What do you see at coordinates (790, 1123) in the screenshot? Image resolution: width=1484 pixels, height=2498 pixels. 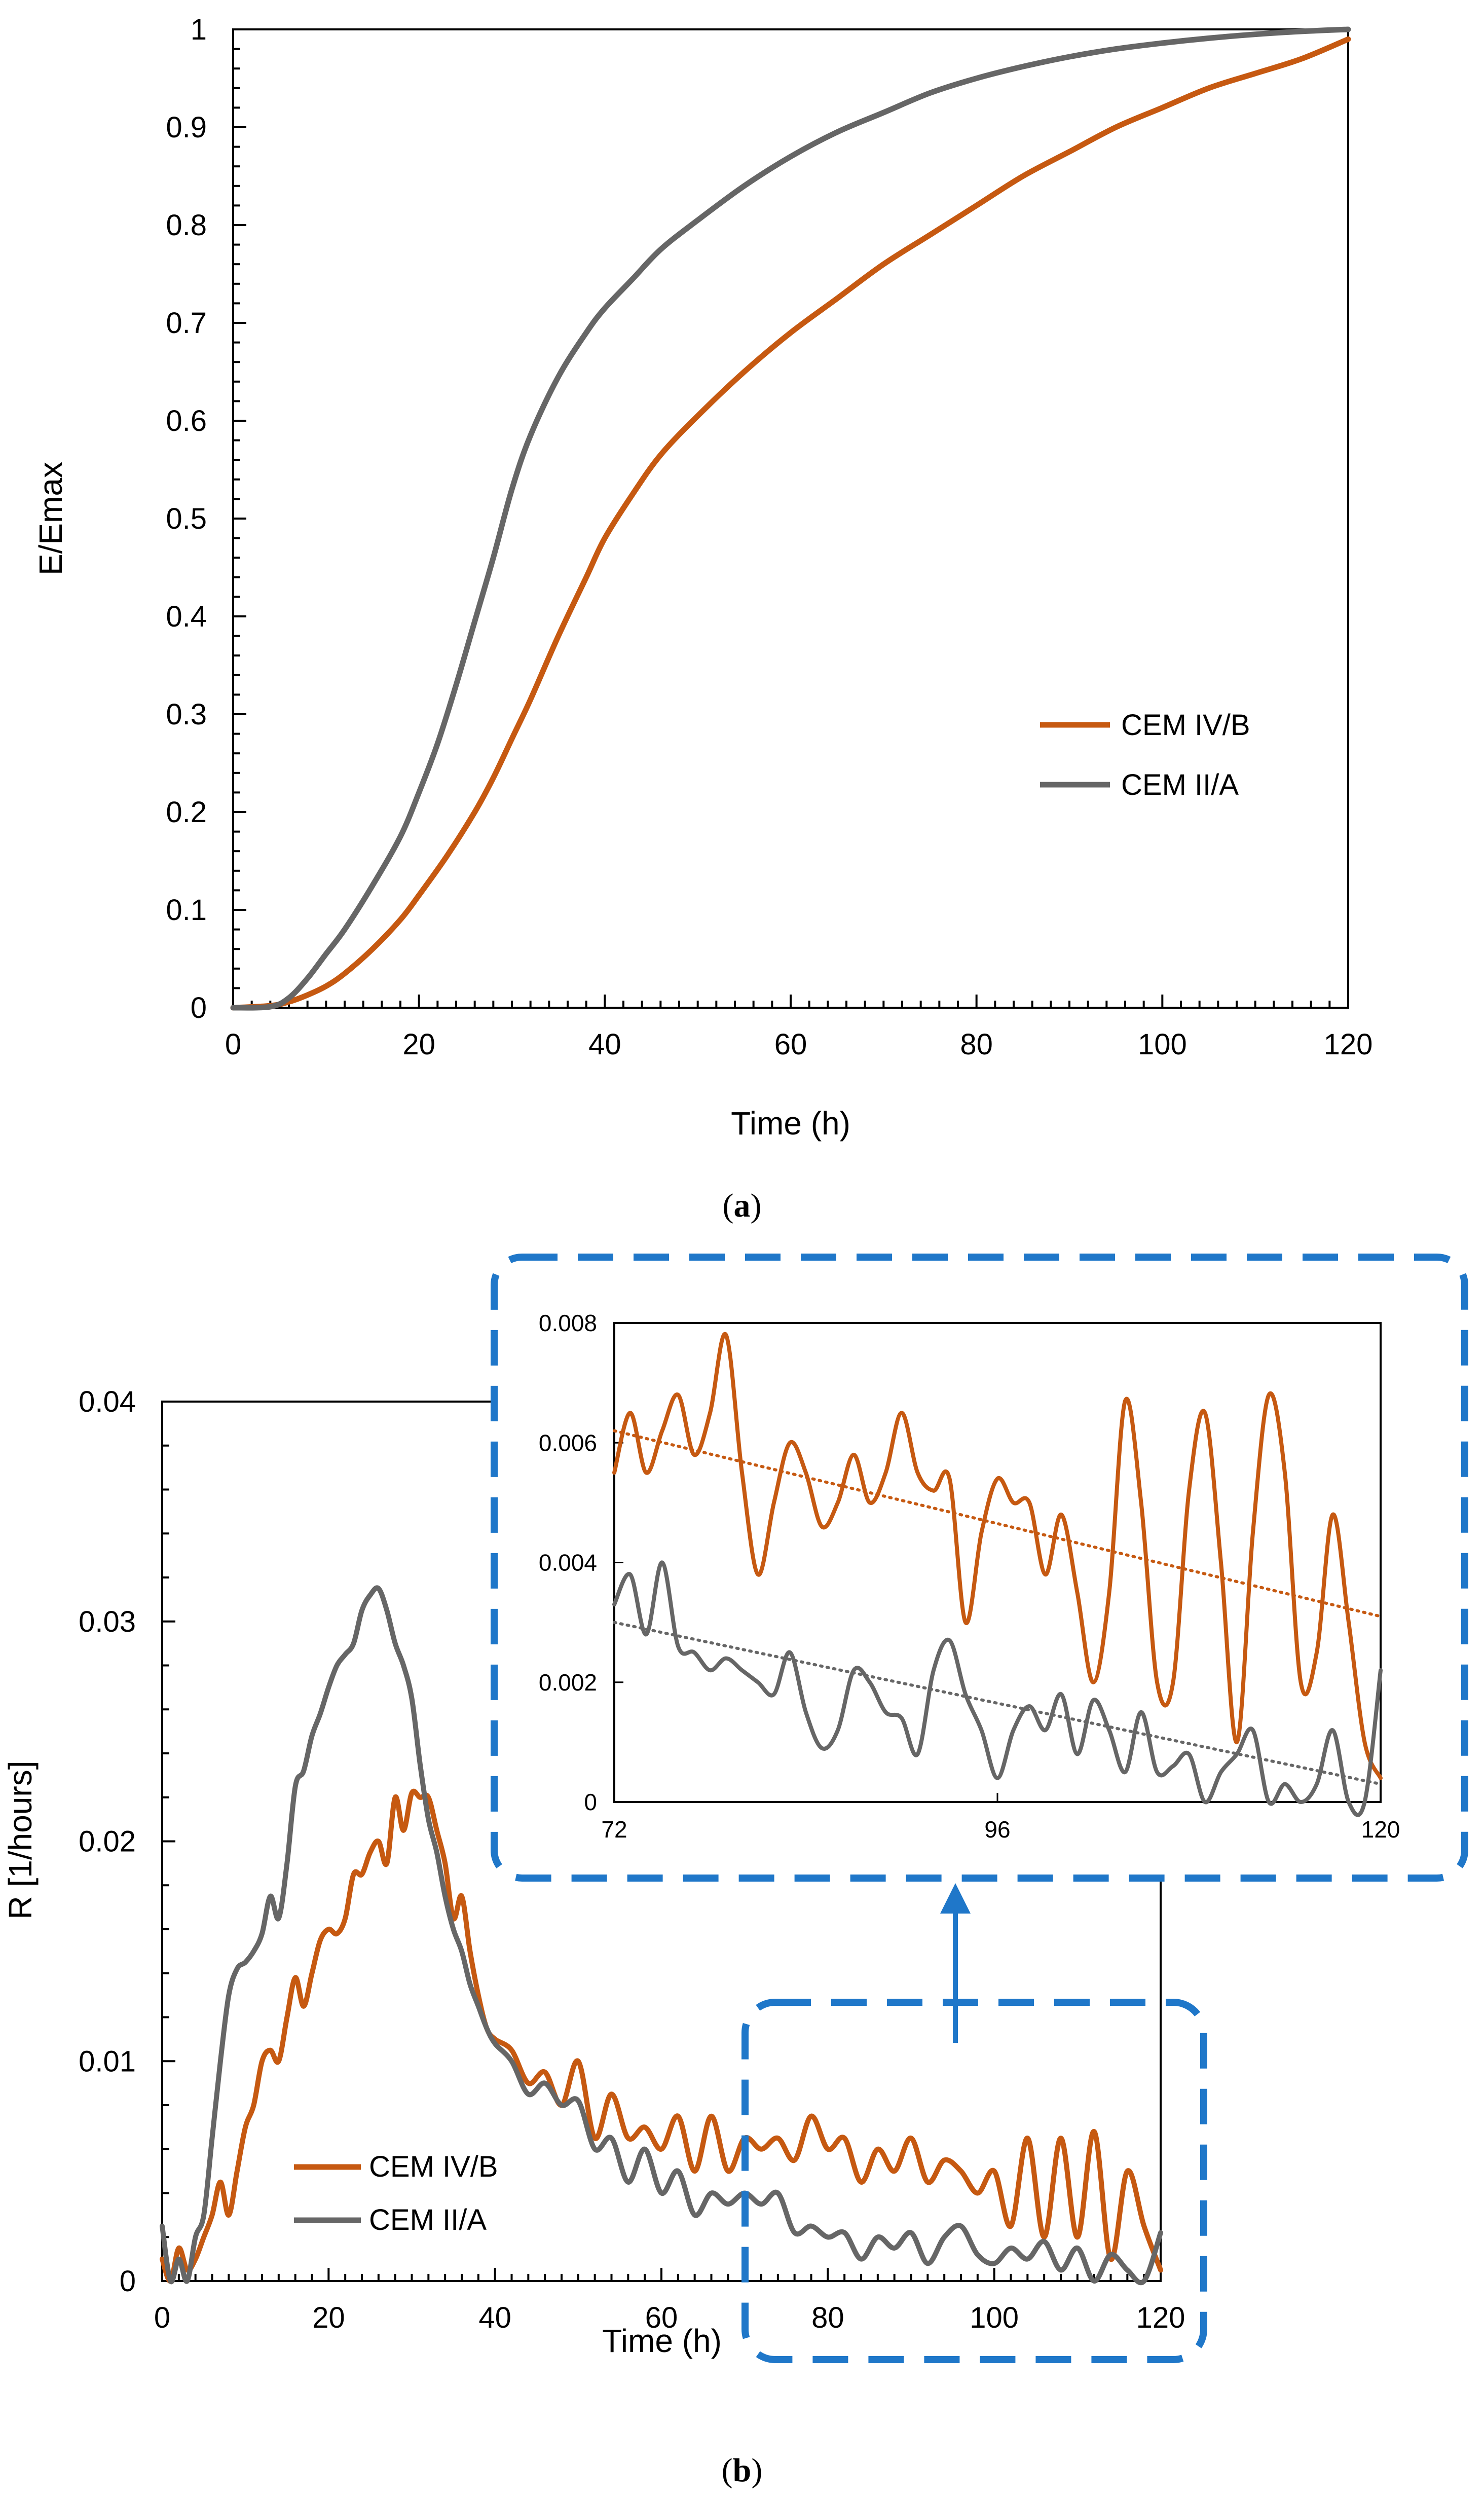 I see `chart-a-x-axis-title: Time (h)` at bounding box center [790, 1123].